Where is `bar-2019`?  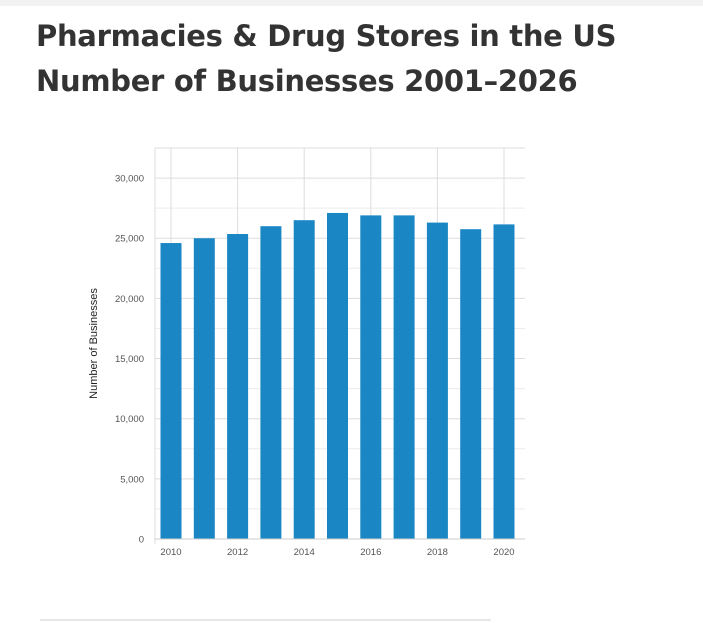 bar-2019 is located at coordinates (471, 384).